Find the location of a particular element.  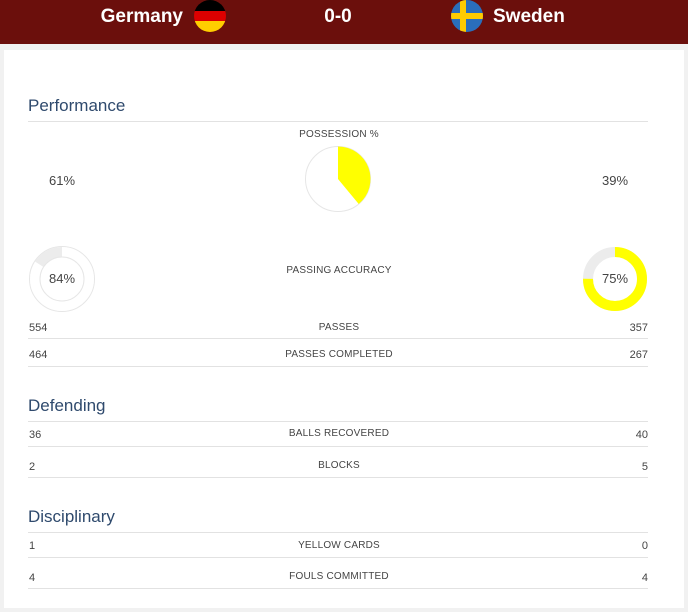

passing-accuracy-home-donut is located at coordinates (62, 279).